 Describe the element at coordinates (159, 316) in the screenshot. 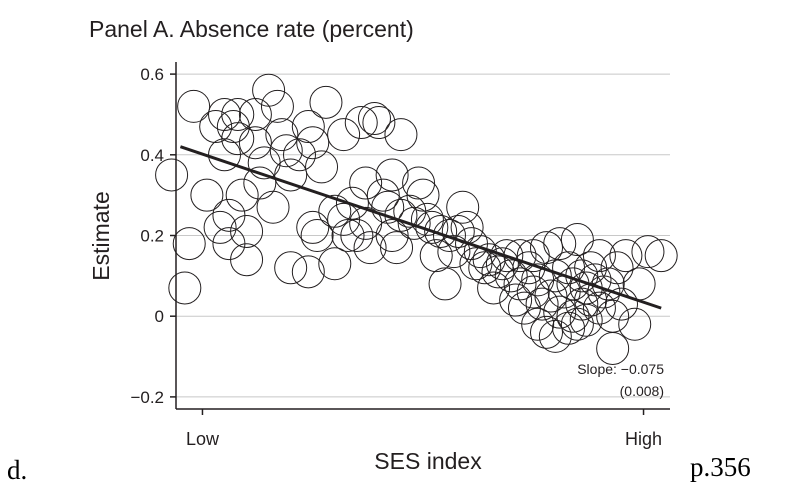

I see `y-tick-label: 0` at that location.